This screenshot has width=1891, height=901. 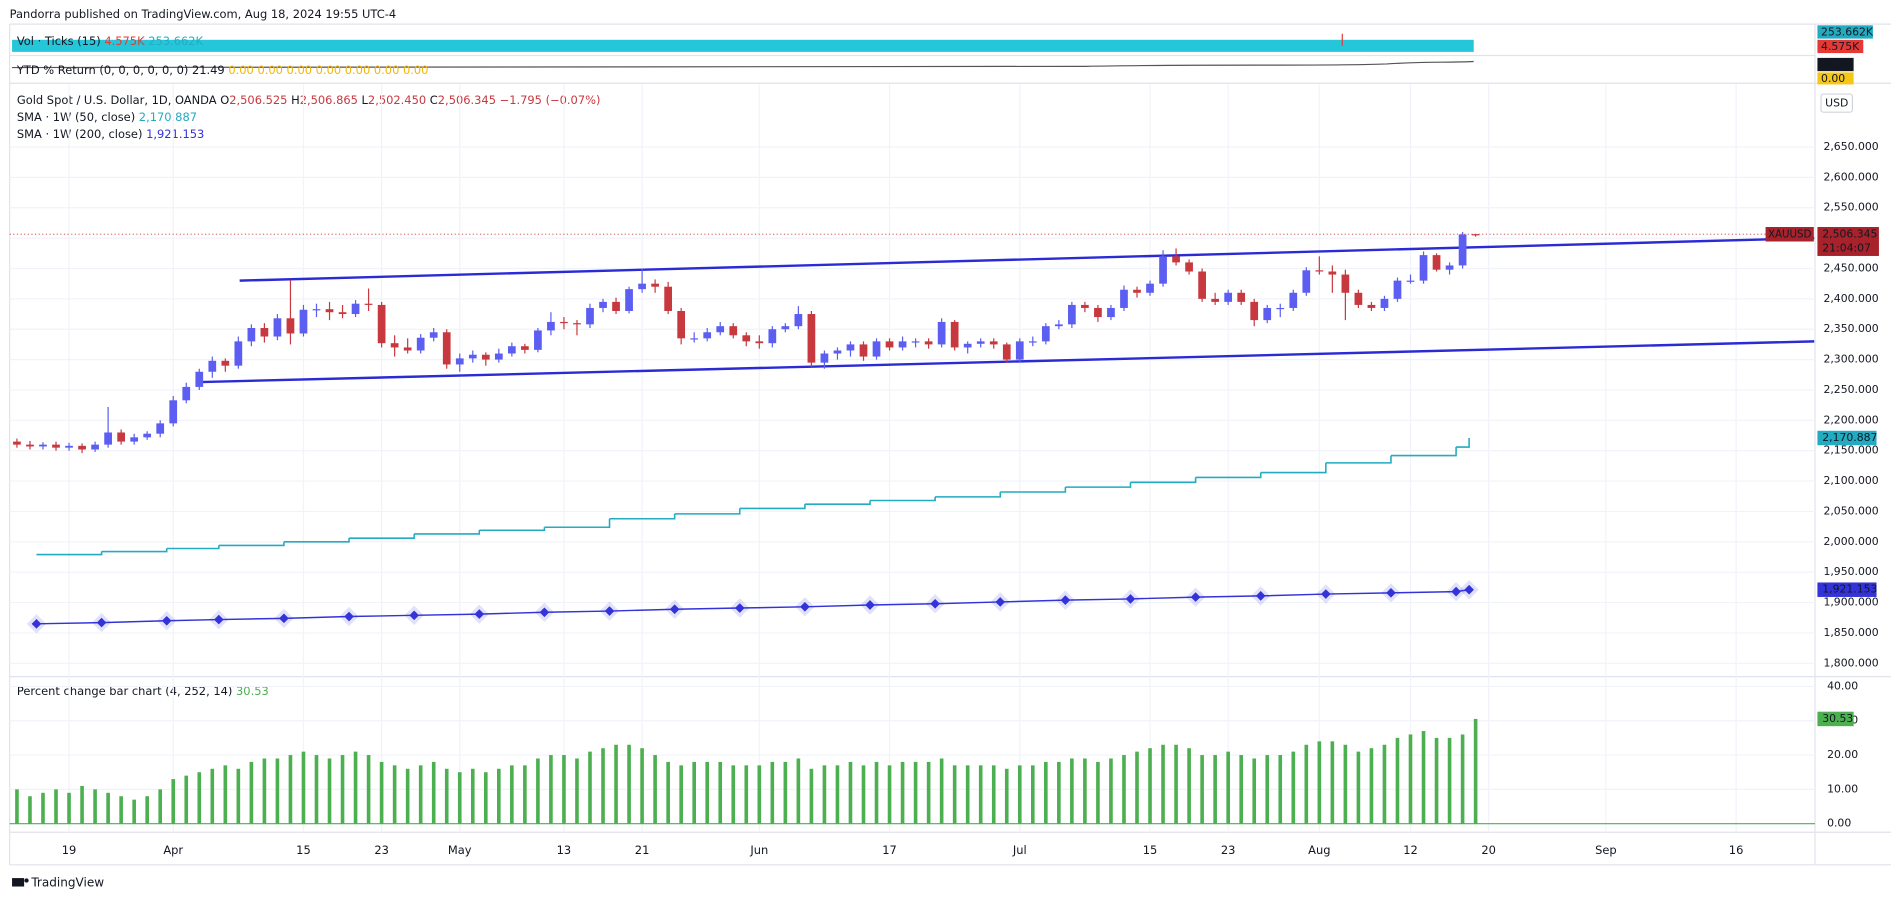 What do you see at coordinates (175, 133) in the screenshot?
I see `legend-value: 1,921.153` at bounding box center [175, 133].